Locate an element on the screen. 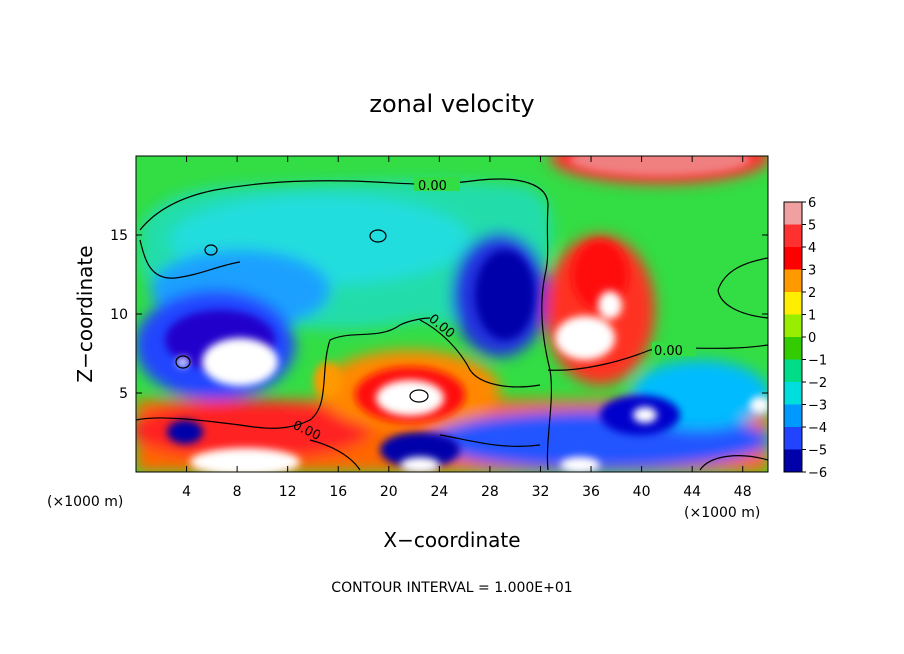 The image size is (904, 654). x-tick-label: 36 is located at coordinates (591, 492).